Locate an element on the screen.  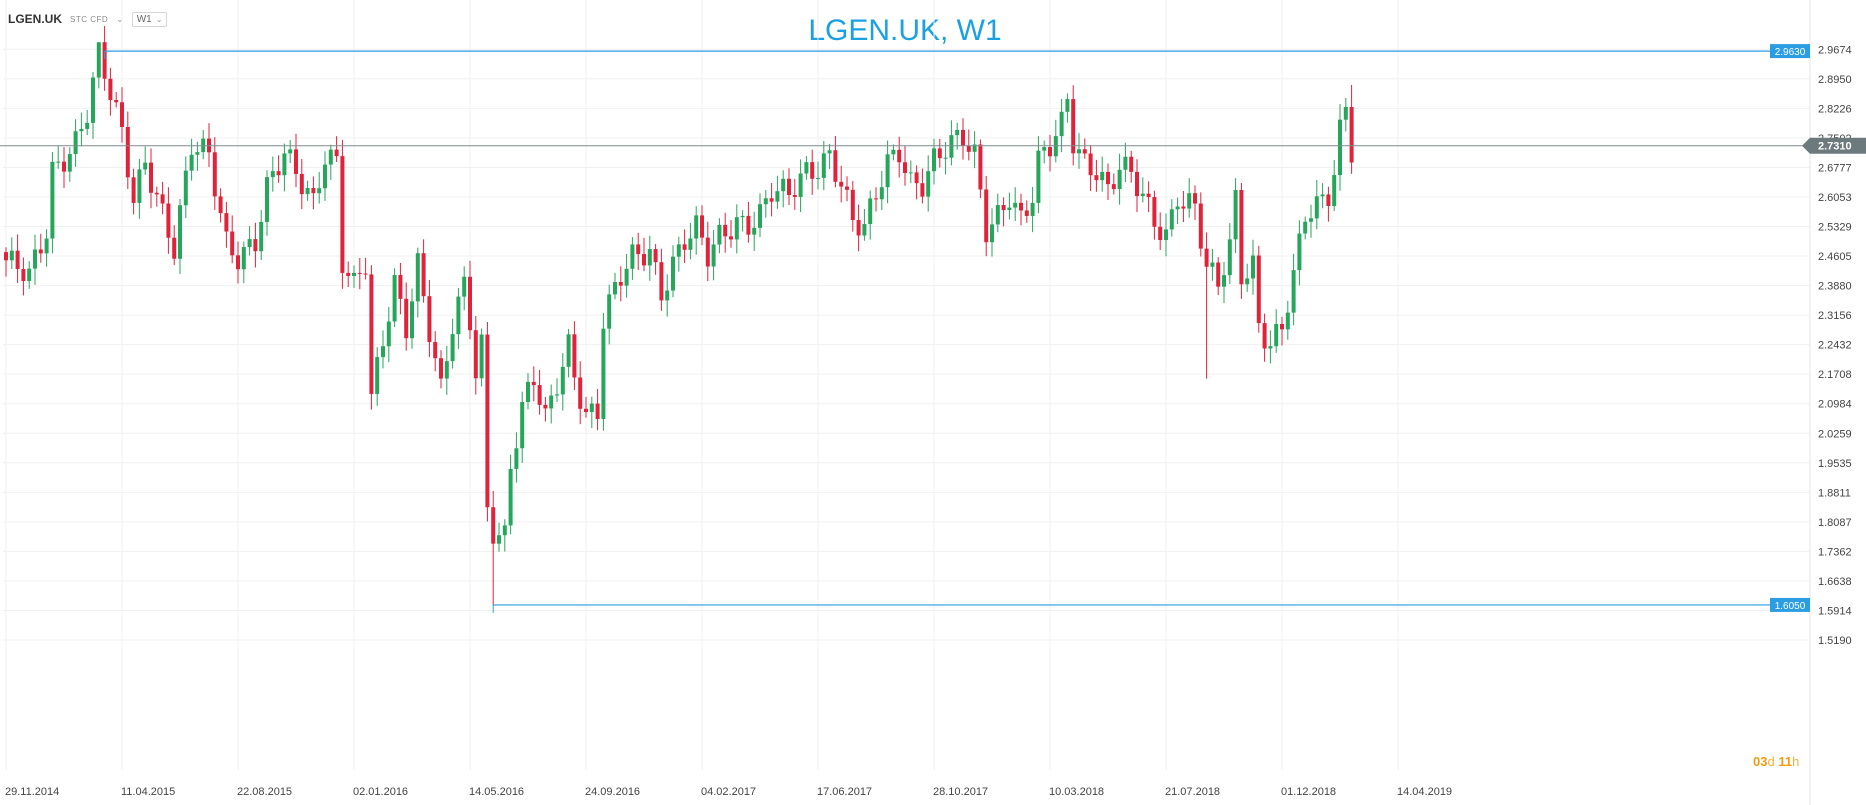
h-line-label-bg is located at coordinates (1790, 51).